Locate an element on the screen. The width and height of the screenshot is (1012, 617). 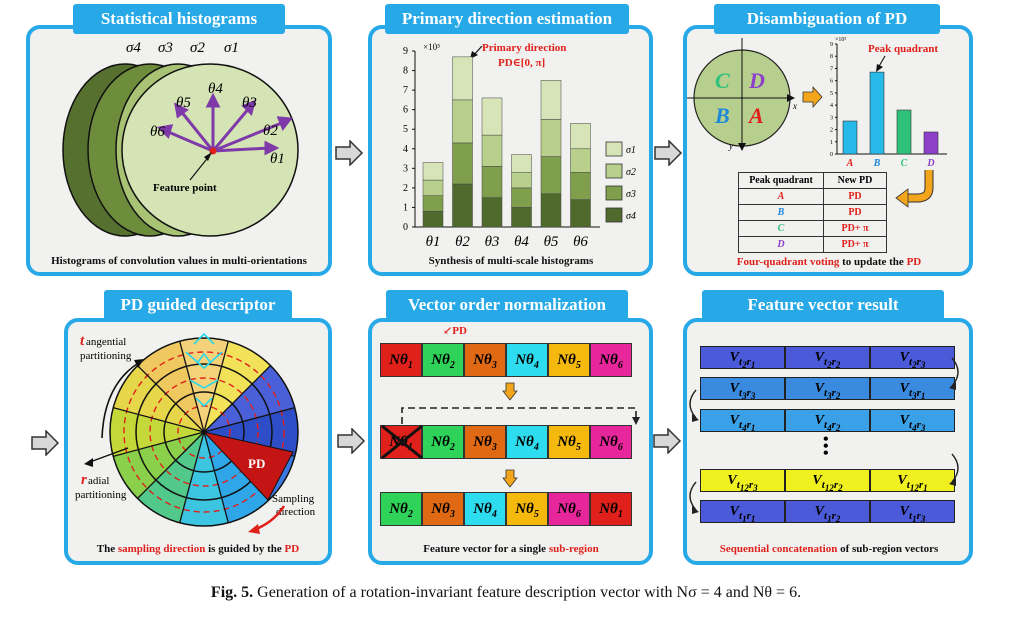
table-header: Peak quadrant is located at coordinates (781, 180).